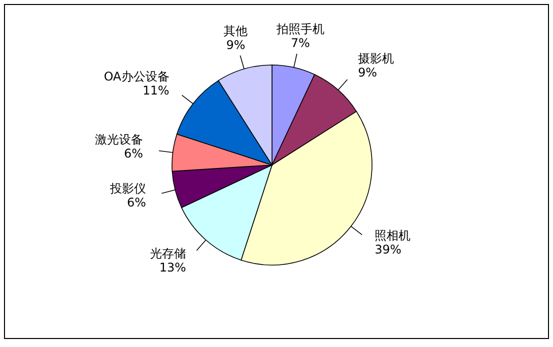 This screenshot has height=347, width=553. What do you see at coordinates (376, 58) in the screenshot?
I see `slice-label: 摄影机` at bounding box center [376, 58].